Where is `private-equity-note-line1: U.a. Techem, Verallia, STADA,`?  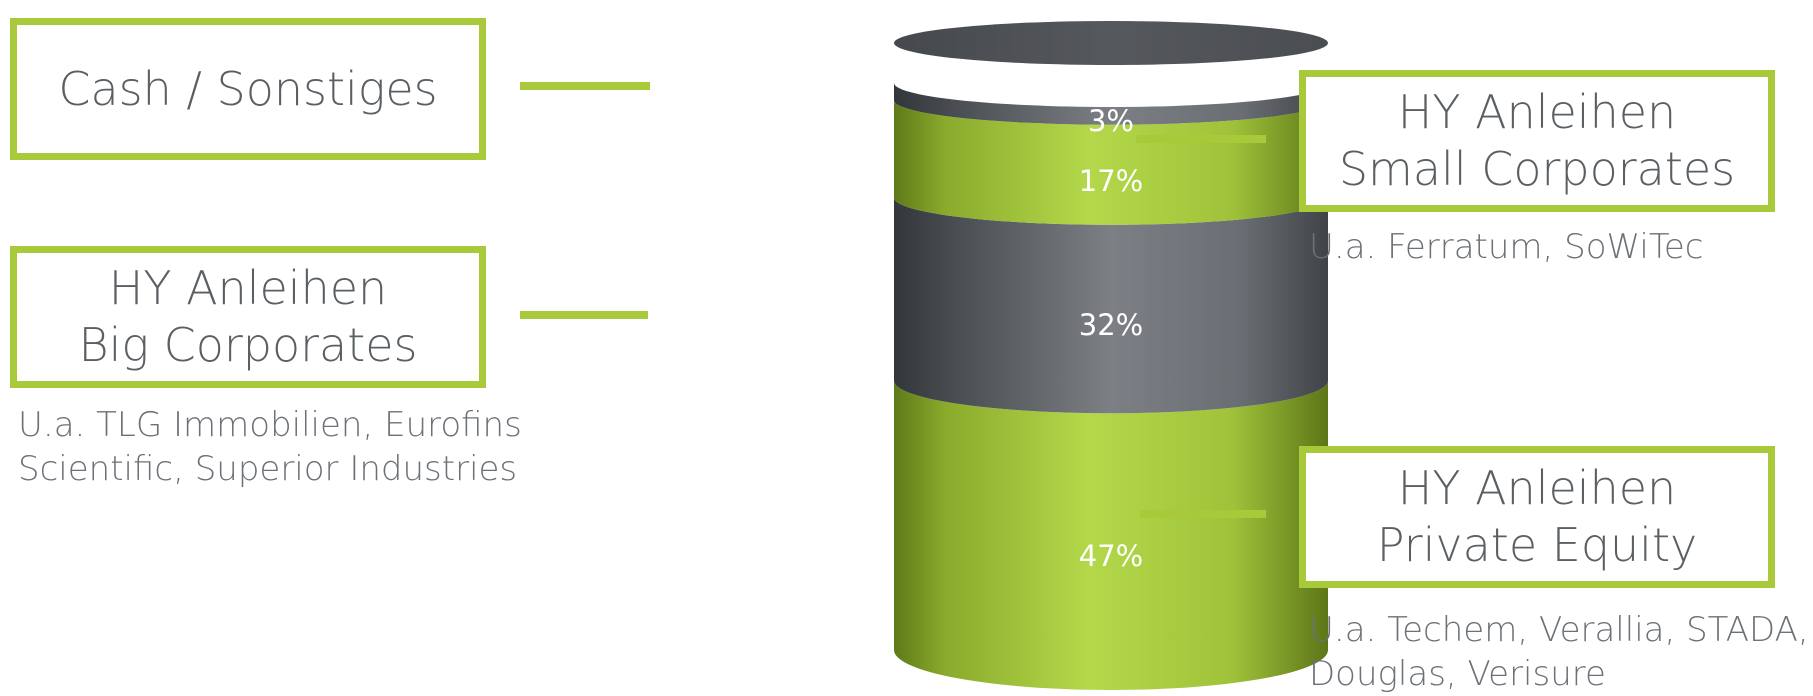
private-equity-note-line1: U.a. Techem, Verallia, STADA, is located at coordinates (1559, 630).